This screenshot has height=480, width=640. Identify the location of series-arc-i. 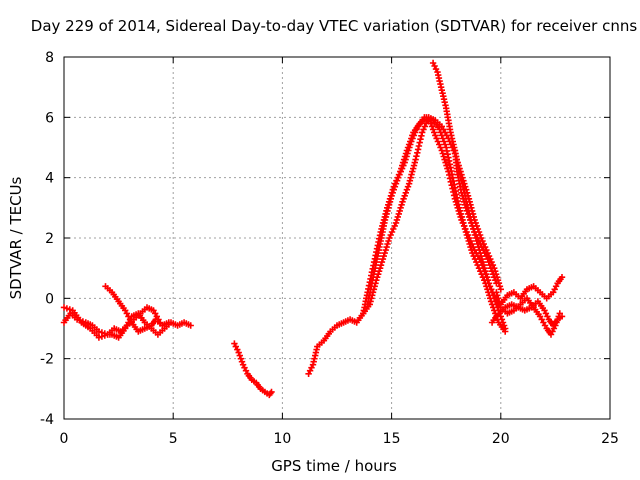
(475, 217).